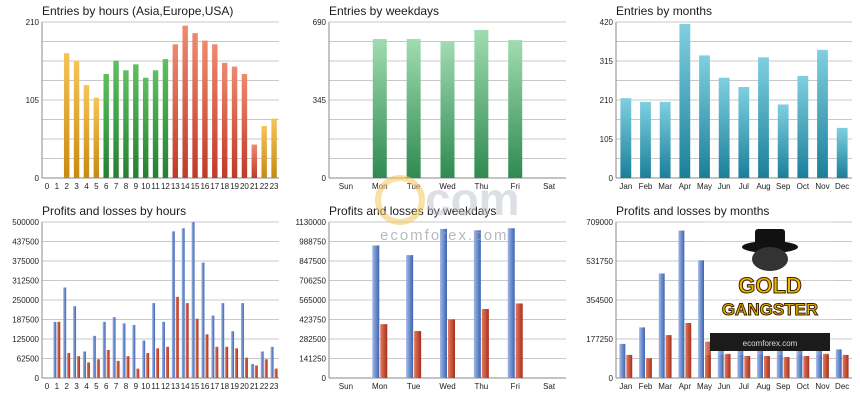 This screenshot has width=860, height=400. Describe the element at coordinates (114, 211) in the screenshot. I see `chart-title: Profits and losses by hours` at that location.